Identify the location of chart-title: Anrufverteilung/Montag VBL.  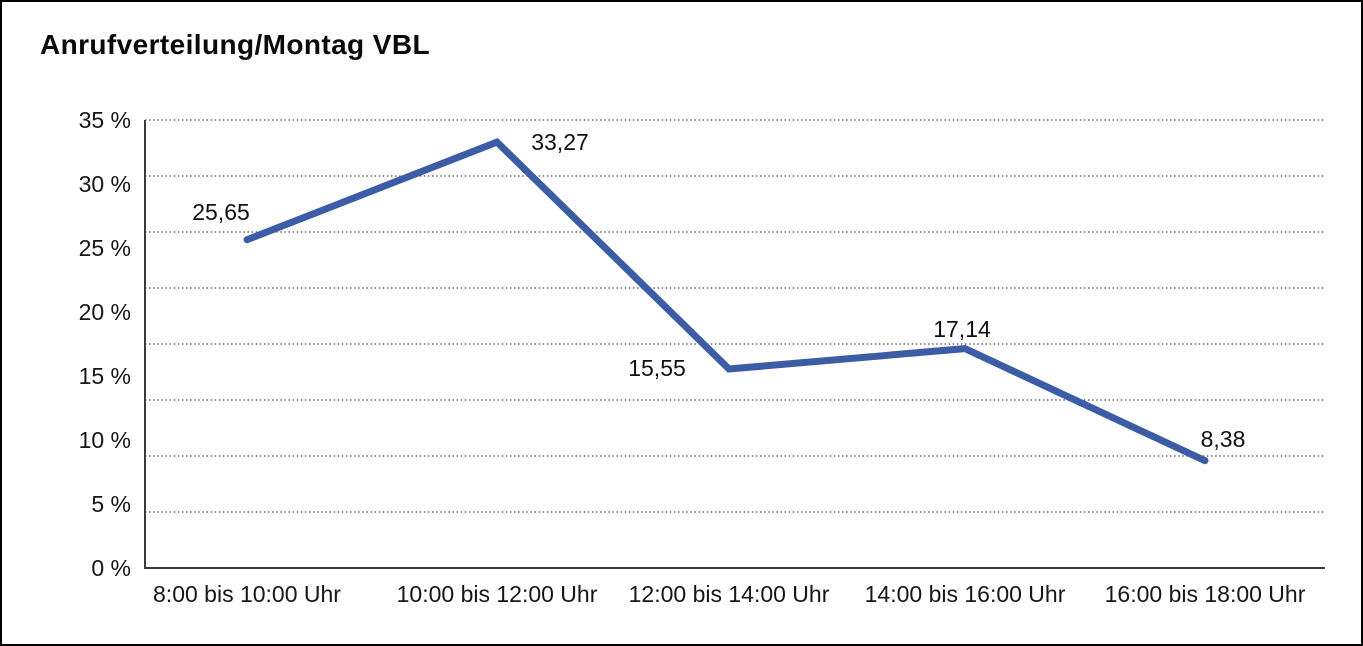
(235, 44).